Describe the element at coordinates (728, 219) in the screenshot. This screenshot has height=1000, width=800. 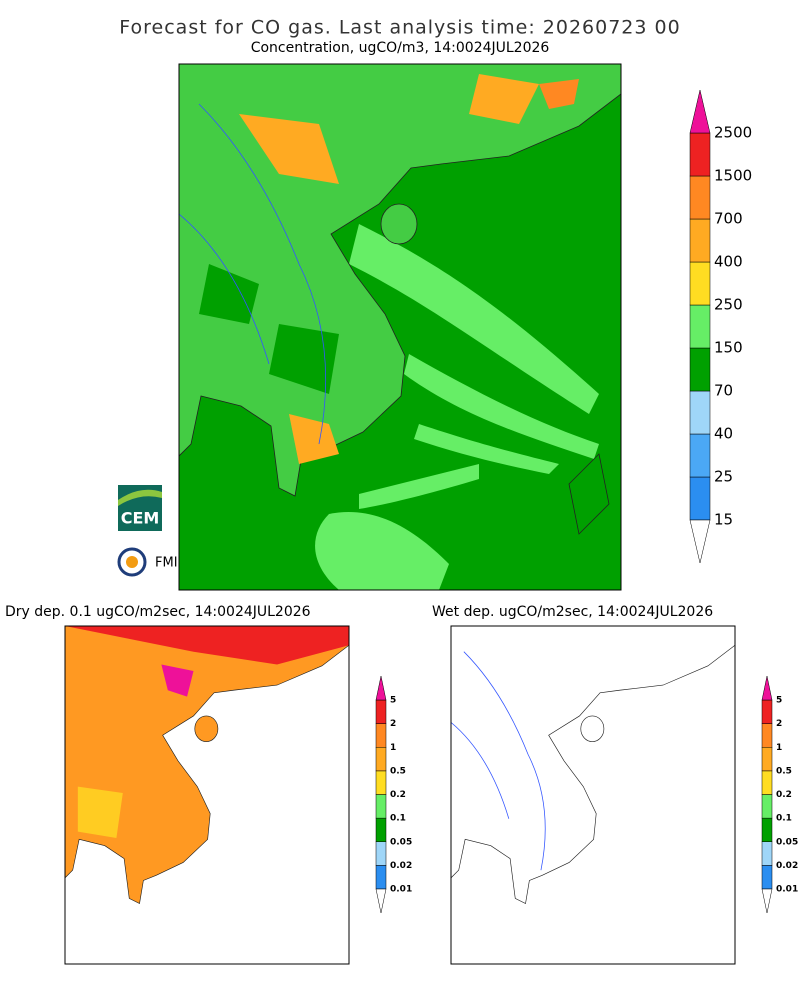
I see `colorbar-label: 700` at that location.